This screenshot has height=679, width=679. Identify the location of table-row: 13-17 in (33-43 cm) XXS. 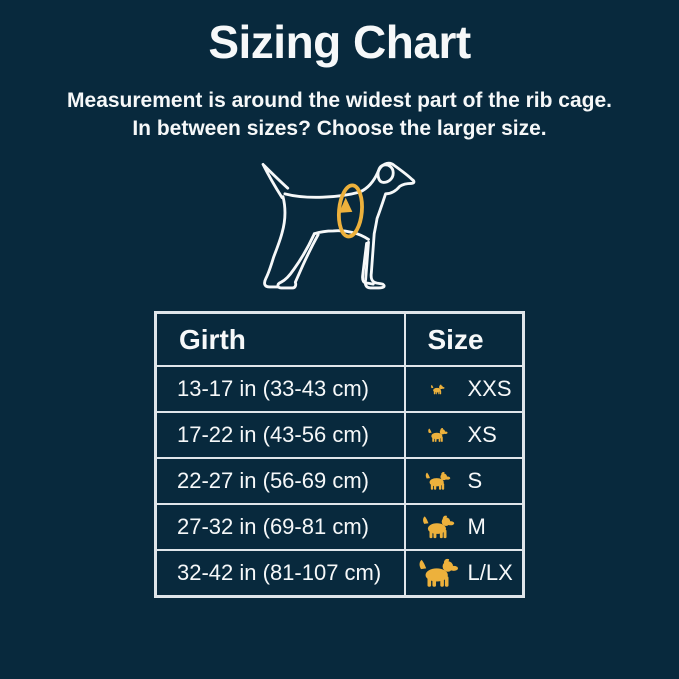
(339, 389).